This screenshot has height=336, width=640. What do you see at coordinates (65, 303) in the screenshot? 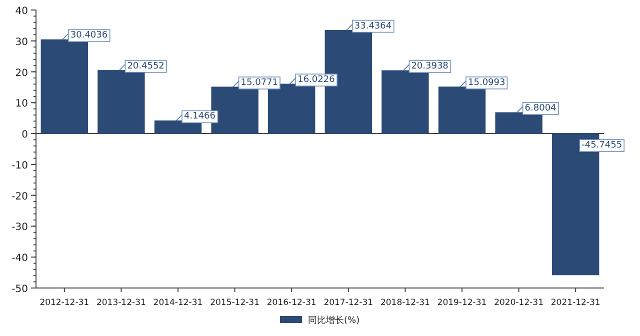
I see `x-tick-label: 2012-12-31` at bounding box center [65, 303].